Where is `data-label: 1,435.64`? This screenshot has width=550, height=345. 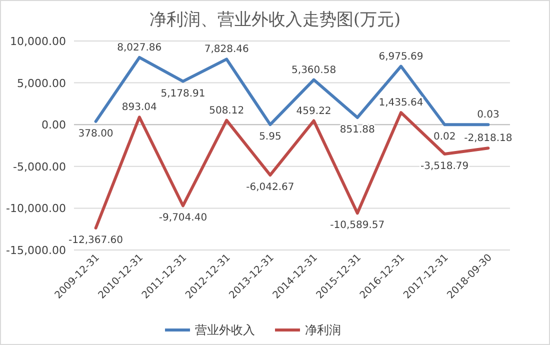 data-label: 1,435.64 is located at coordinates (401, 103).